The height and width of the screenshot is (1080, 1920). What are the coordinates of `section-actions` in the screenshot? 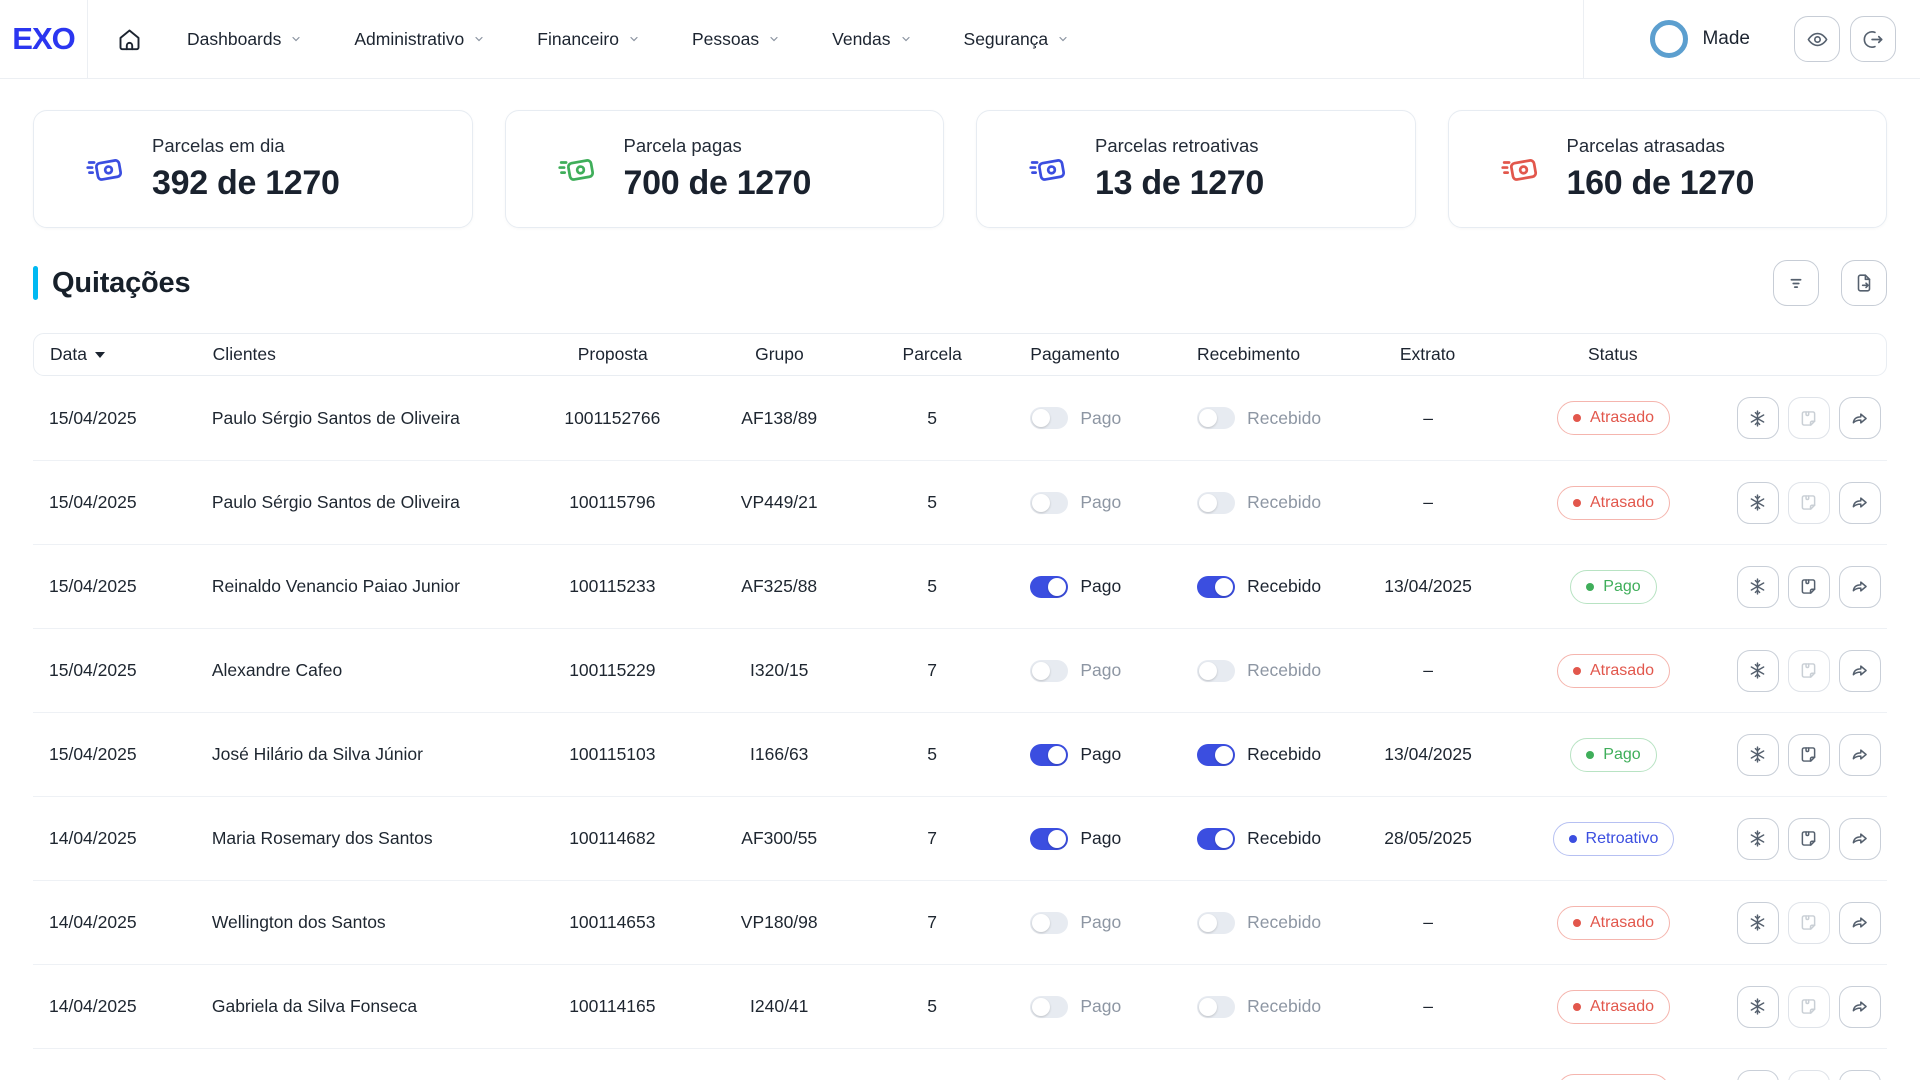 It's located at (1830, 283).